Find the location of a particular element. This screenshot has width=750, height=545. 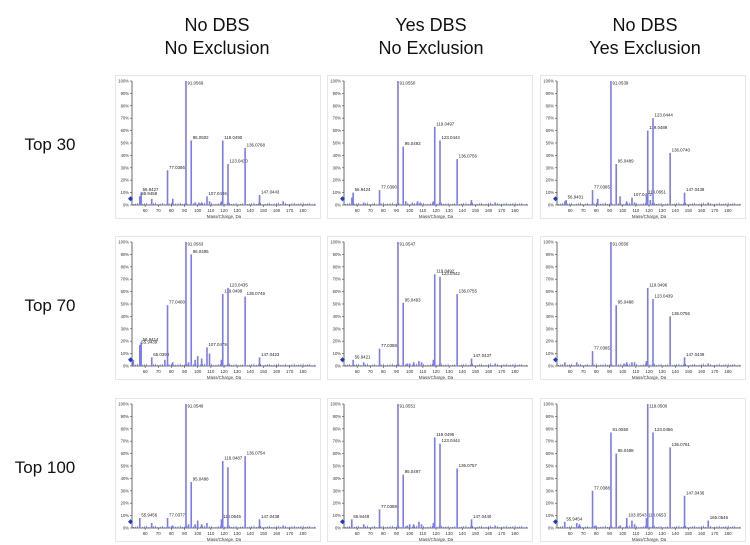

peak-label: 136.0768 is located at coordinates (256, 144).